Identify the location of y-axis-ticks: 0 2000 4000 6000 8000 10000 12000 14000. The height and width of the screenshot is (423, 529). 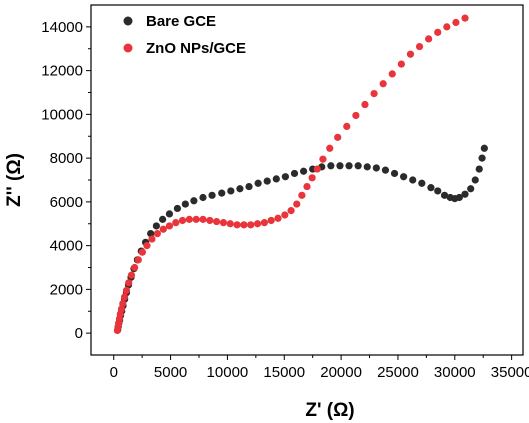
(66, 180).